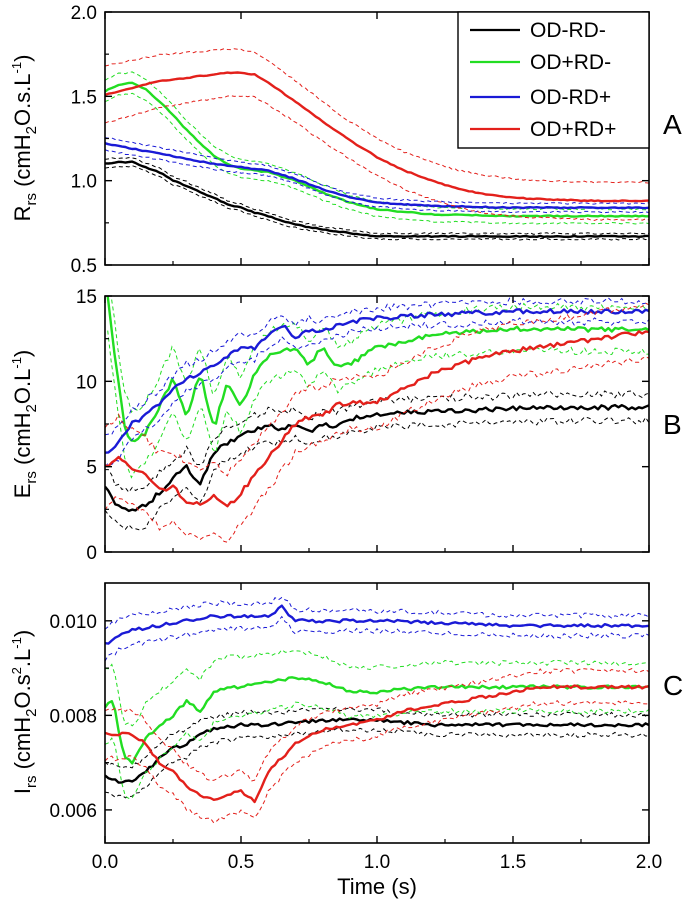  I want to click on y-axis-title-b: Ers (cmH2O.L-1), so click(24, 424).